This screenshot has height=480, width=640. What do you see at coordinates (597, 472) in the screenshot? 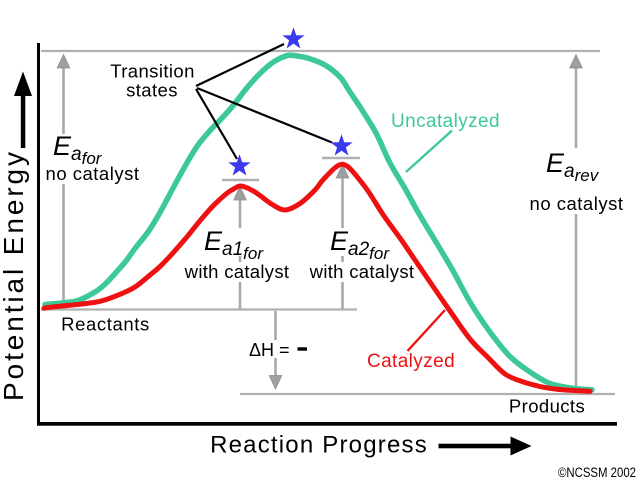
I see `svg-text: ©NCSSM 2002` at bounding box center [597, 472].